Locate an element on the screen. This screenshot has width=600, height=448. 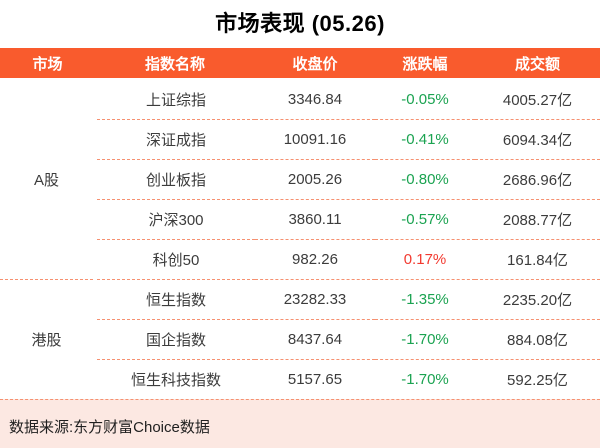
column-header-index: 指数名称 is located at coordinates (175, 64).